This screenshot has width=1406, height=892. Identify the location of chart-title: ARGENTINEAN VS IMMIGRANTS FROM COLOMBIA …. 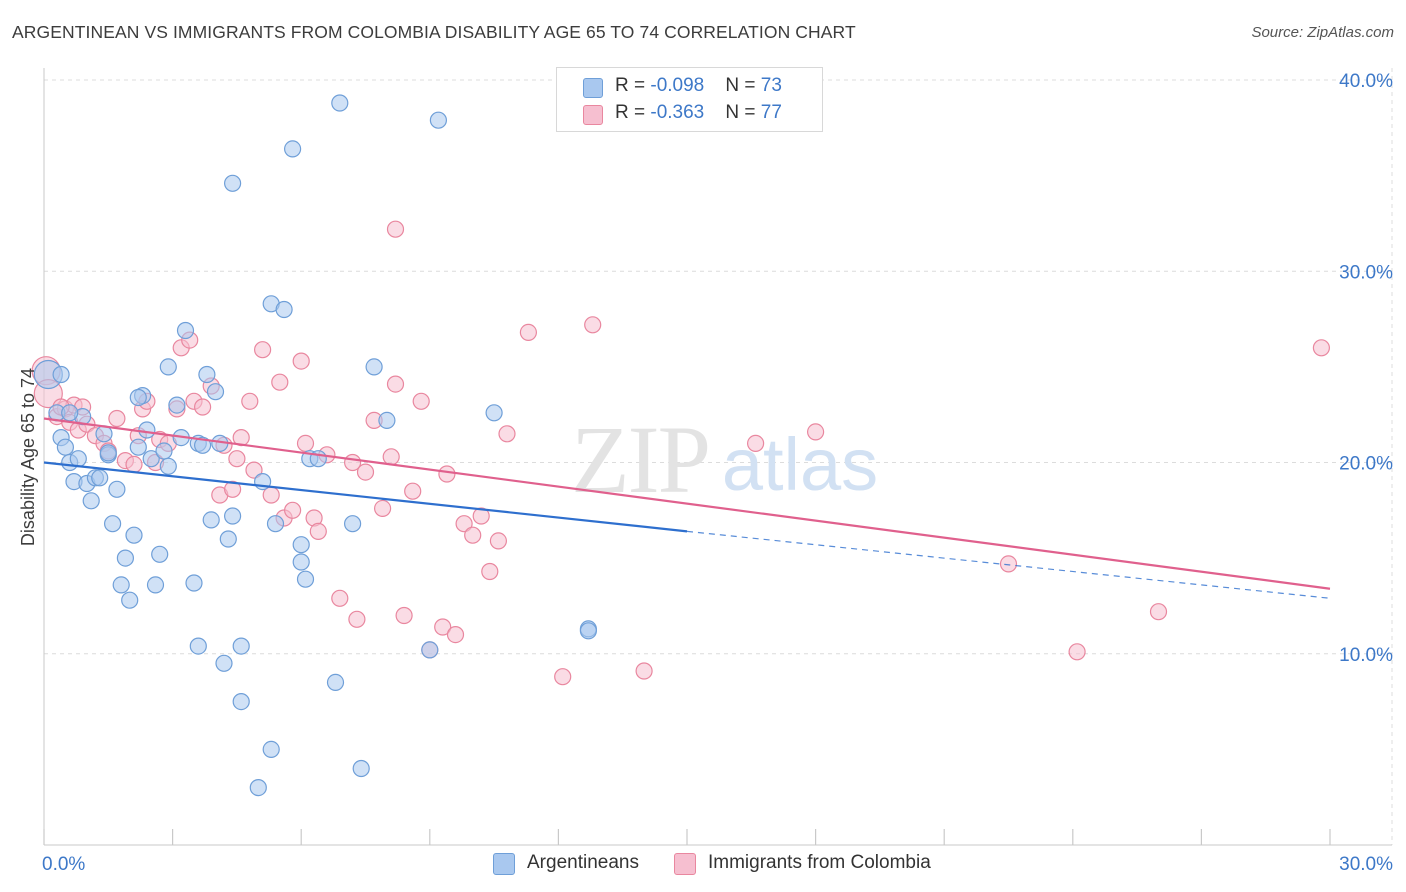
(434, 32).